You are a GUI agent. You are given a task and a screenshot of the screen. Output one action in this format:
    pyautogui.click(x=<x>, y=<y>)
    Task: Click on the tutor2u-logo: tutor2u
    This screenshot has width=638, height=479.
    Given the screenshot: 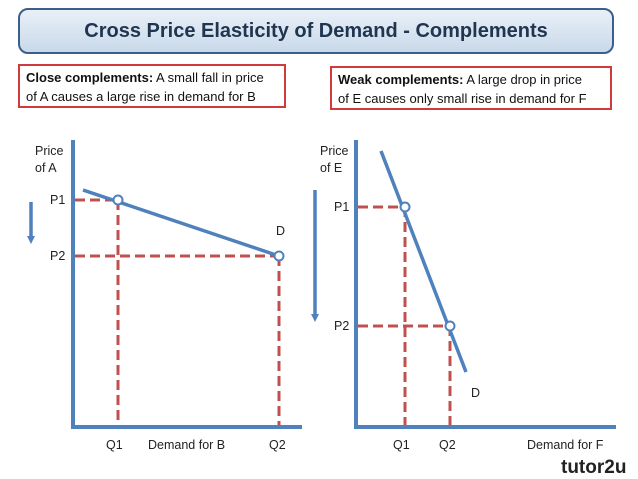 What is the action you would take?
    pyautogui.click(x=593, y=467)
    